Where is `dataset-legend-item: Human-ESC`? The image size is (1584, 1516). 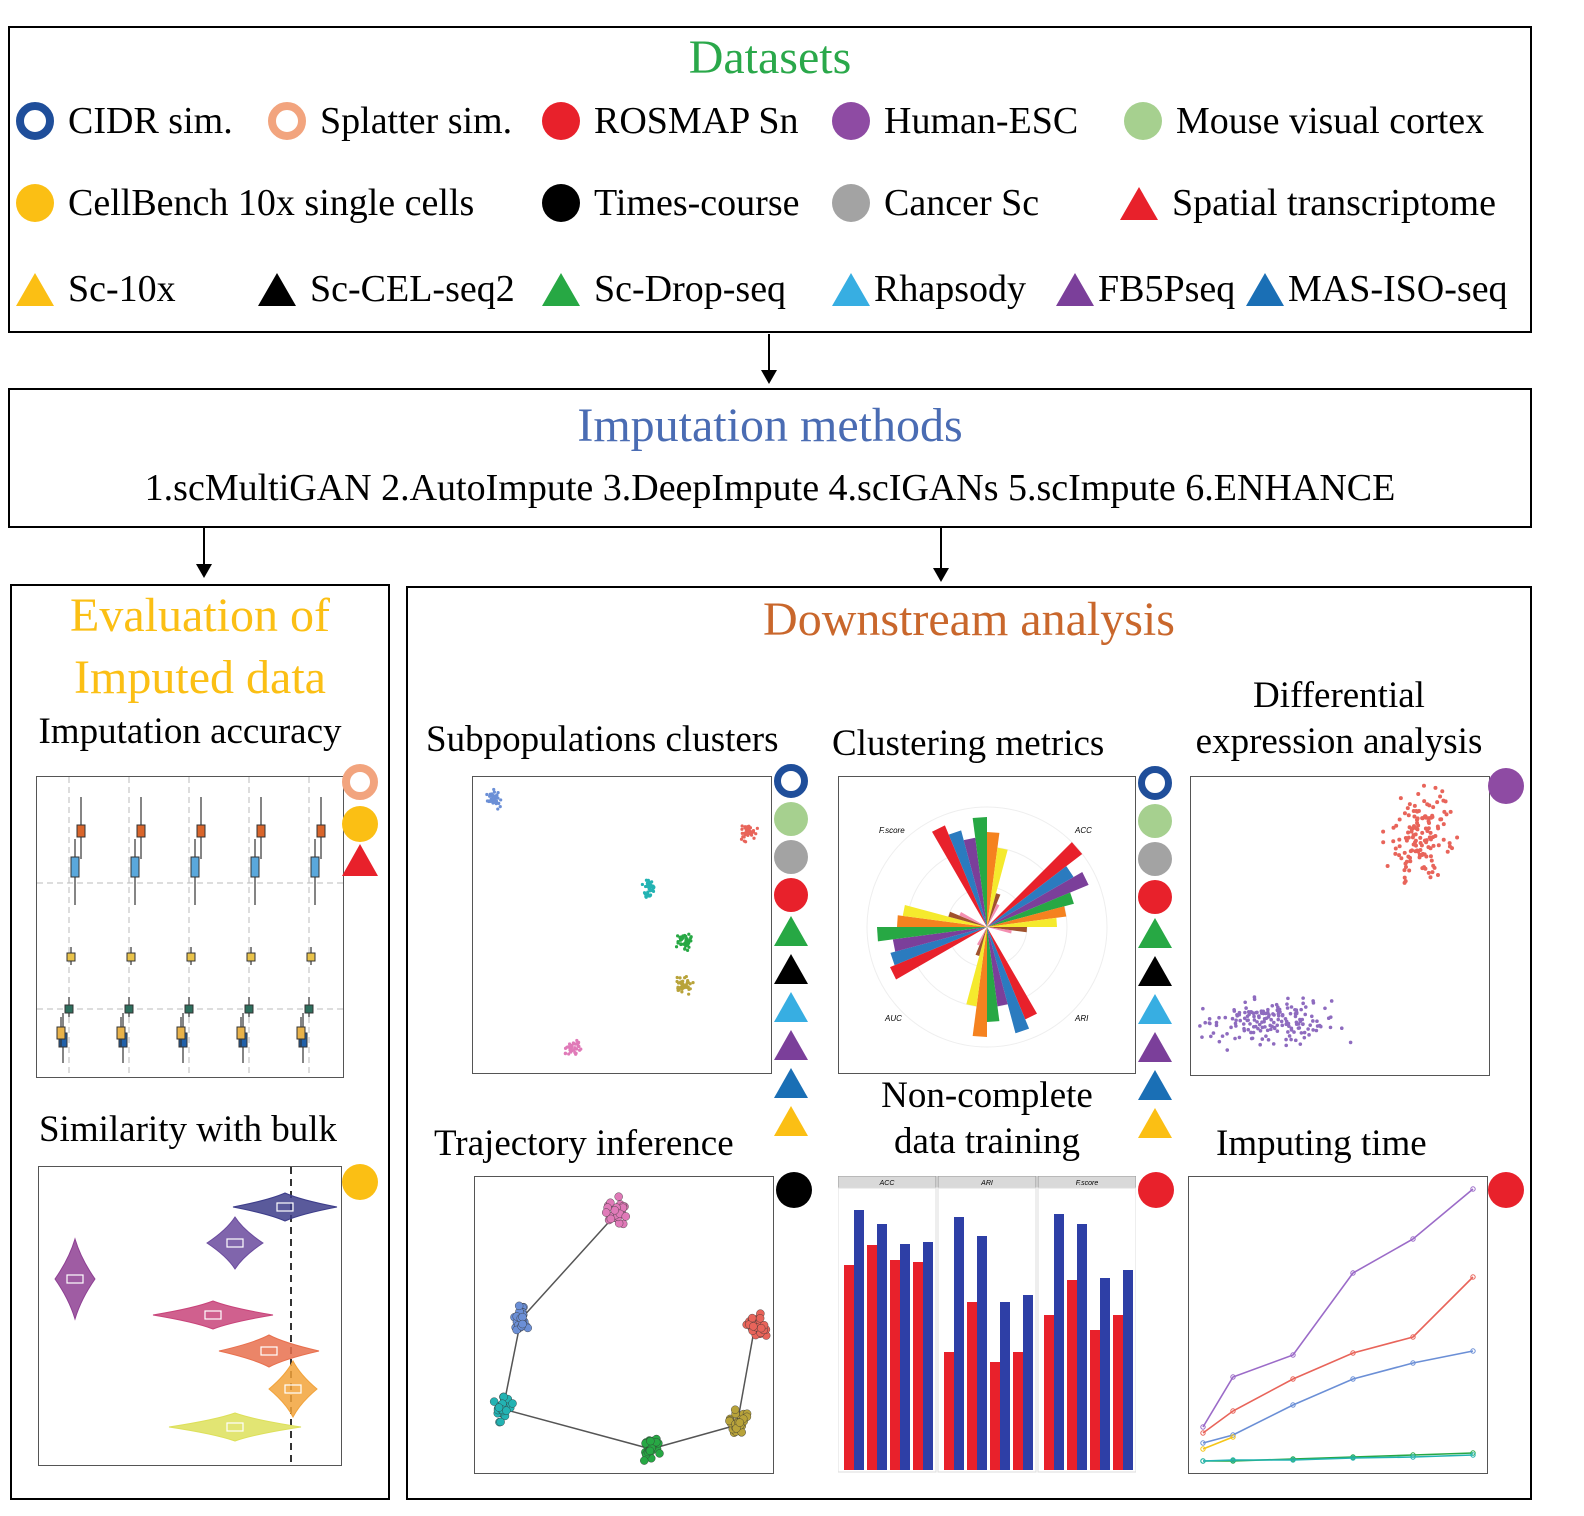 dataset-legend-item: Human-ESC is located at coordinates (955, 121).